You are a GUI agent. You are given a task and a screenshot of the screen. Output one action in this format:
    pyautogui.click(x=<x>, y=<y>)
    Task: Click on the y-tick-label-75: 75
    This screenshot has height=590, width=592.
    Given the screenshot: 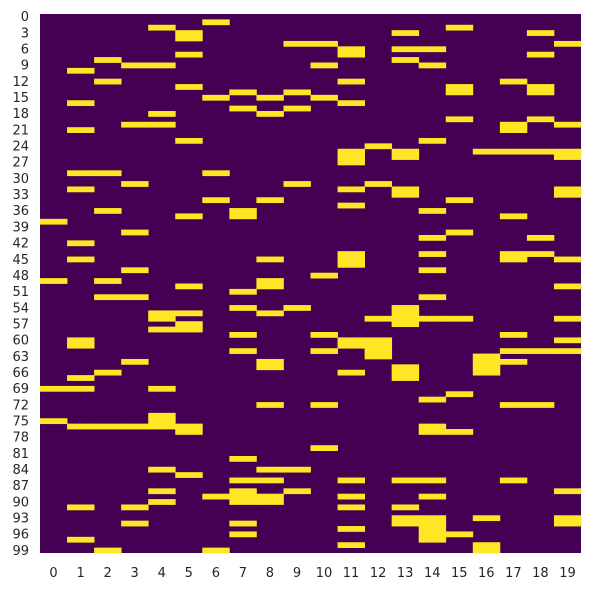 What is the action you would take?
    pyautogui.click(x=20, y=421)
    